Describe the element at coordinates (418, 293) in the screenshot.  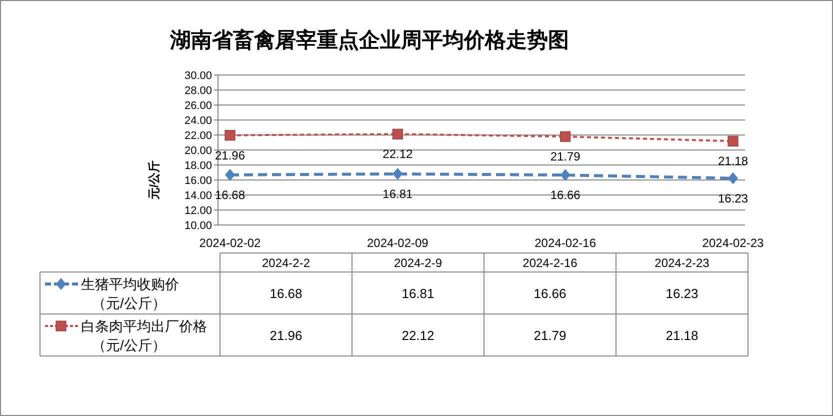
I see `text: 16.81` at that location.